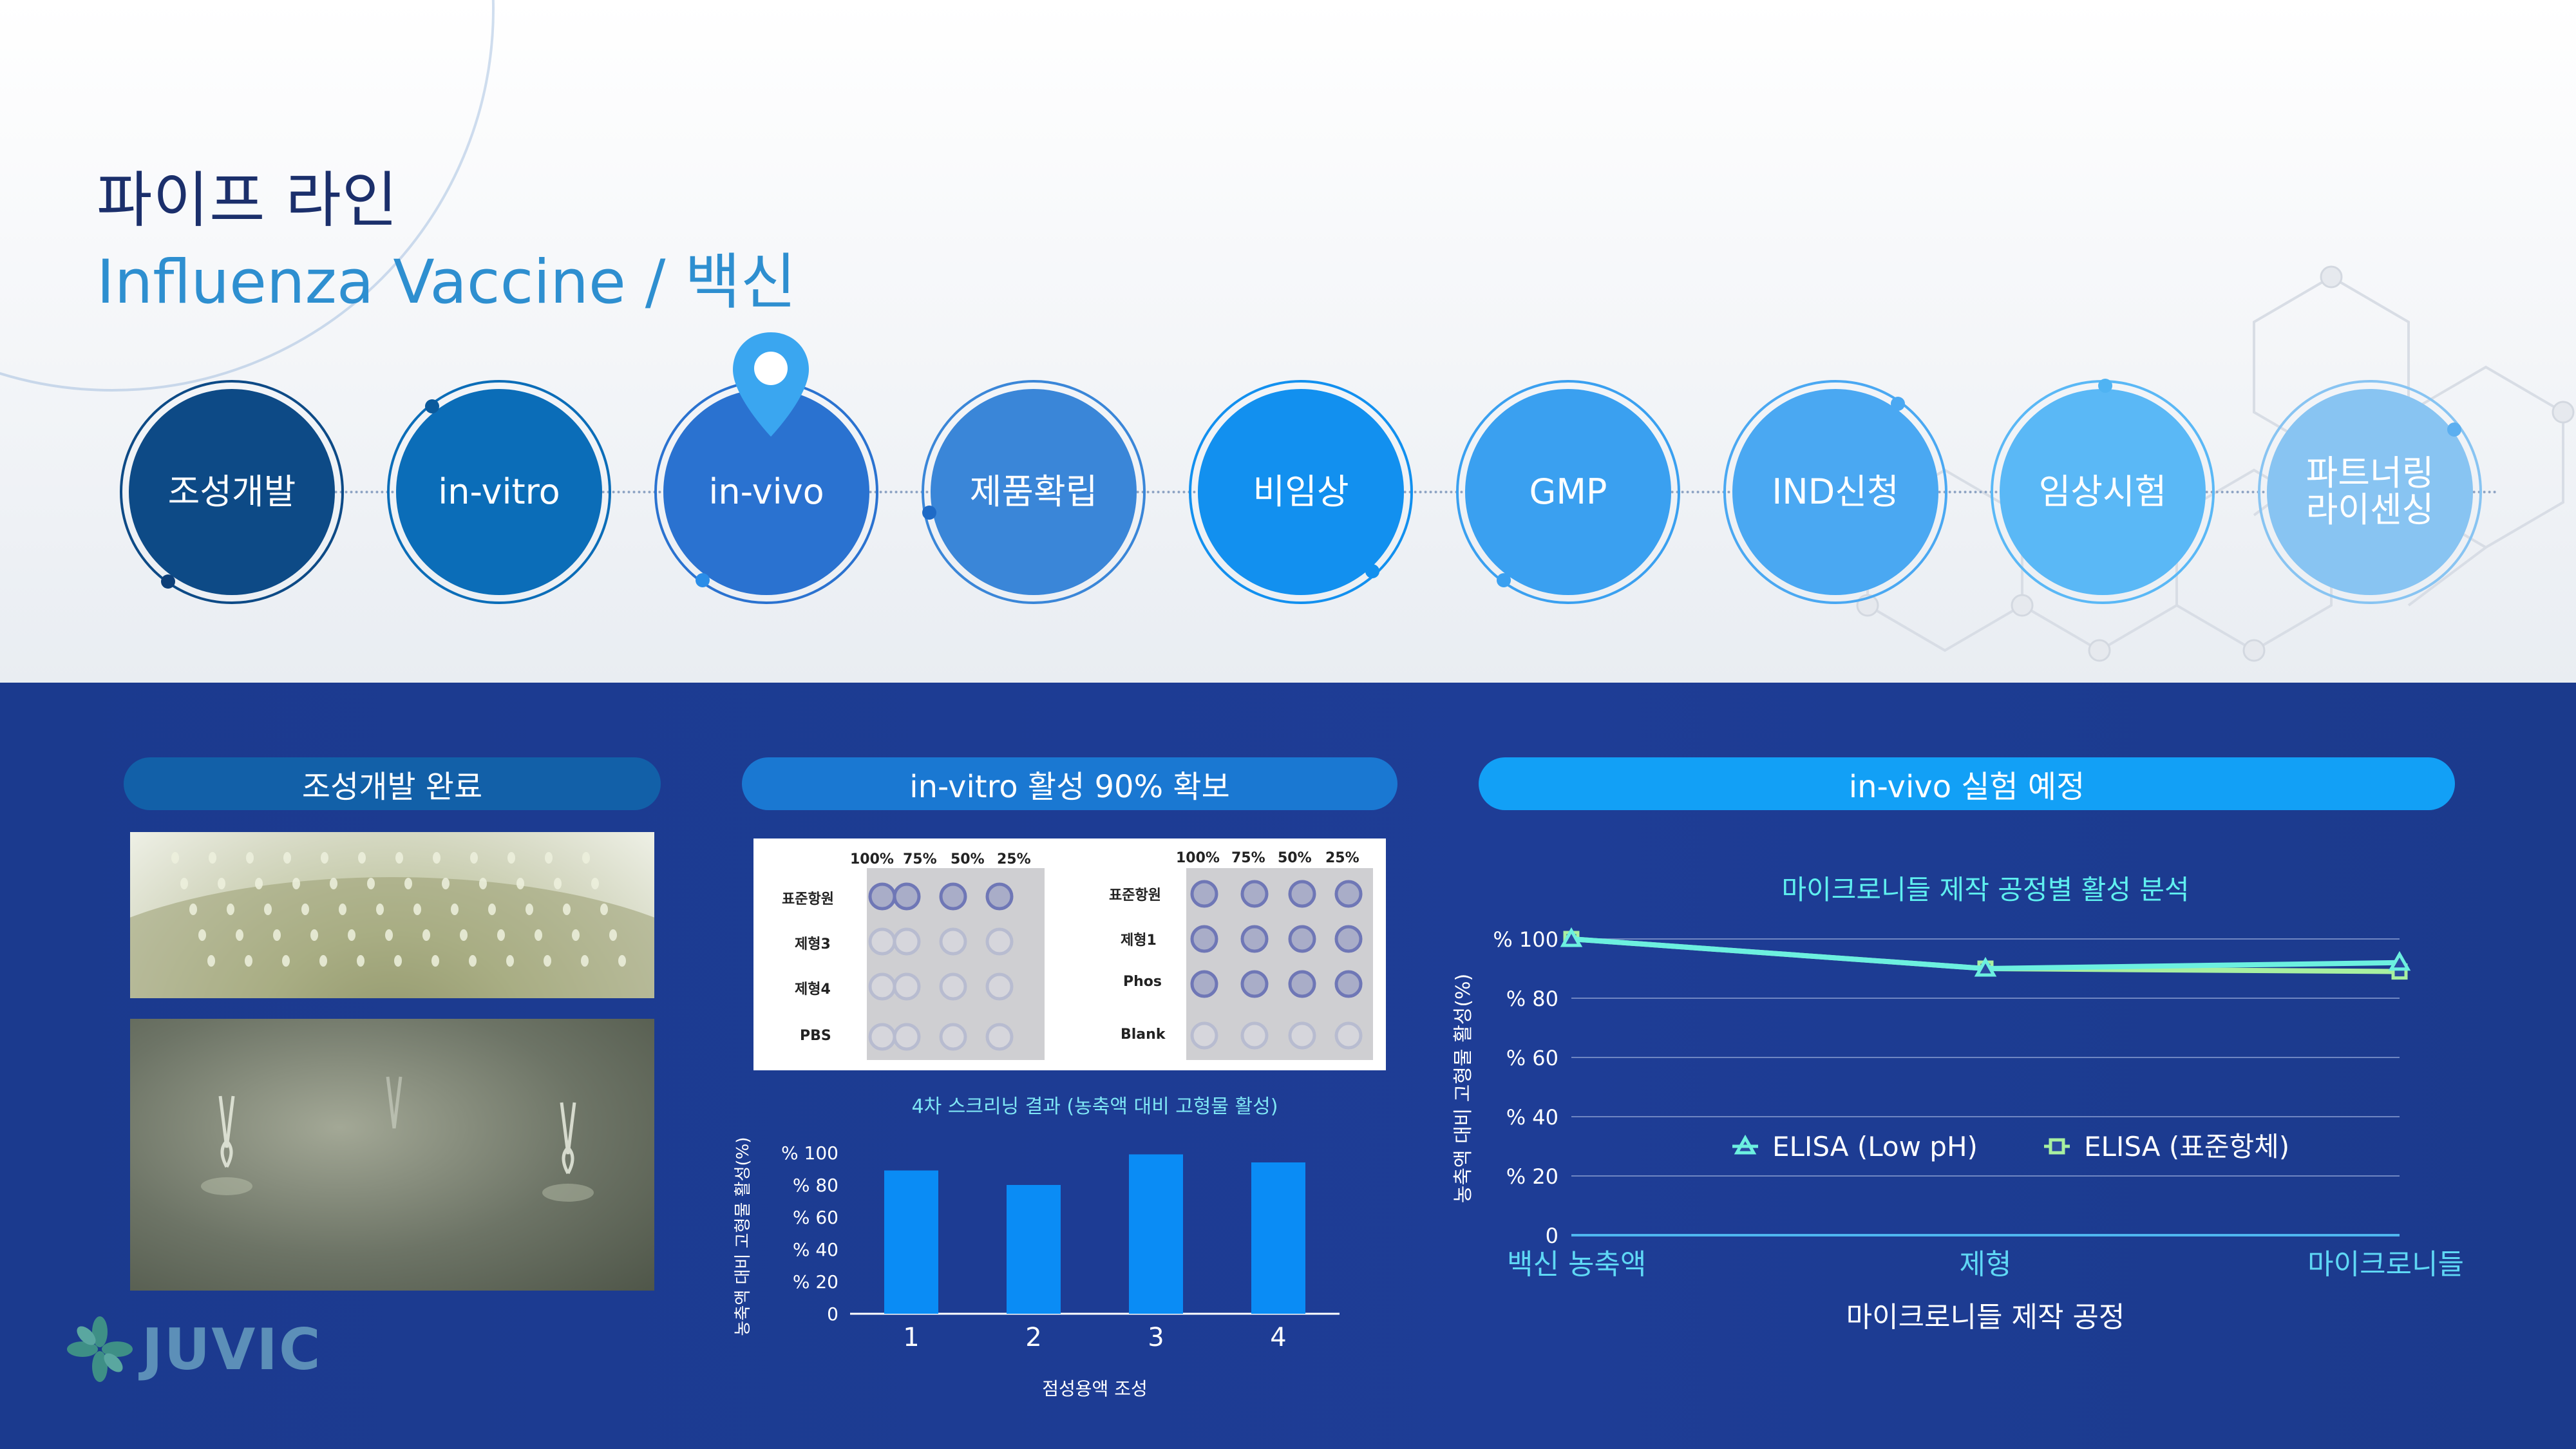 Image resolution: width=2576 pixels, height=1449 pixels. I want to click on stage-gmp: GMP, so click(1568, 492).